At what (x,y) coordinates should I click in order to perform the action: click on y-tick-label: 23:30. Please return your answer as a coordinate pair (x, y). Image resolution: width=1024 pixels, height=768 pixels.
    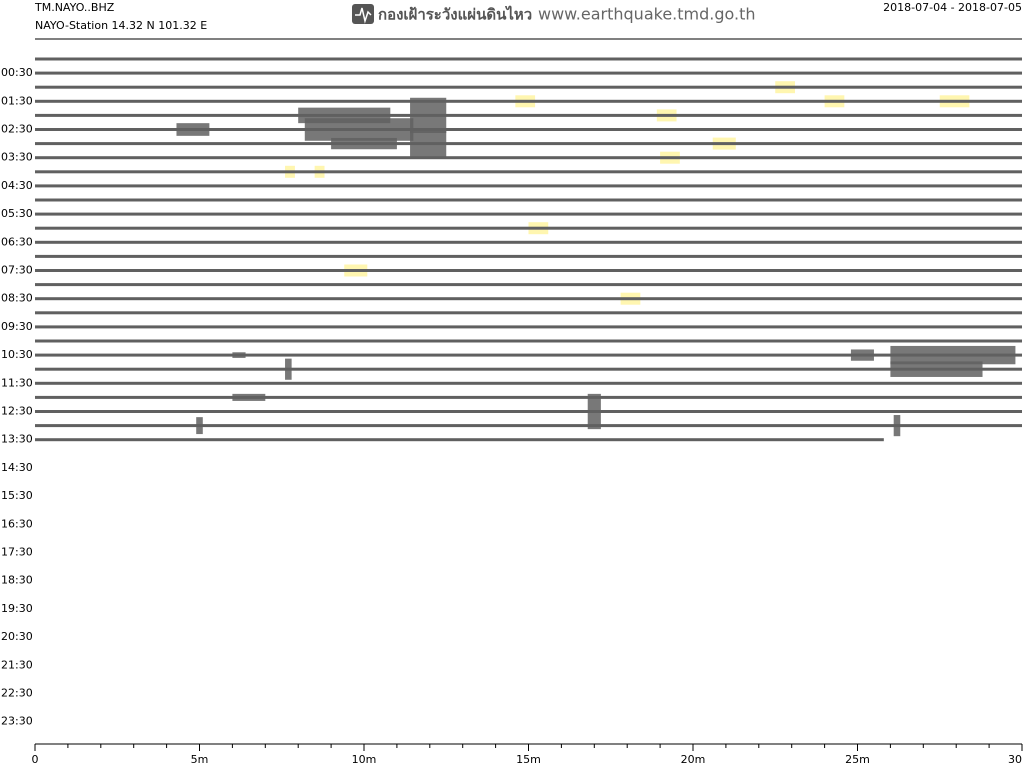
    Looking at the image, I should click on (17, 721).